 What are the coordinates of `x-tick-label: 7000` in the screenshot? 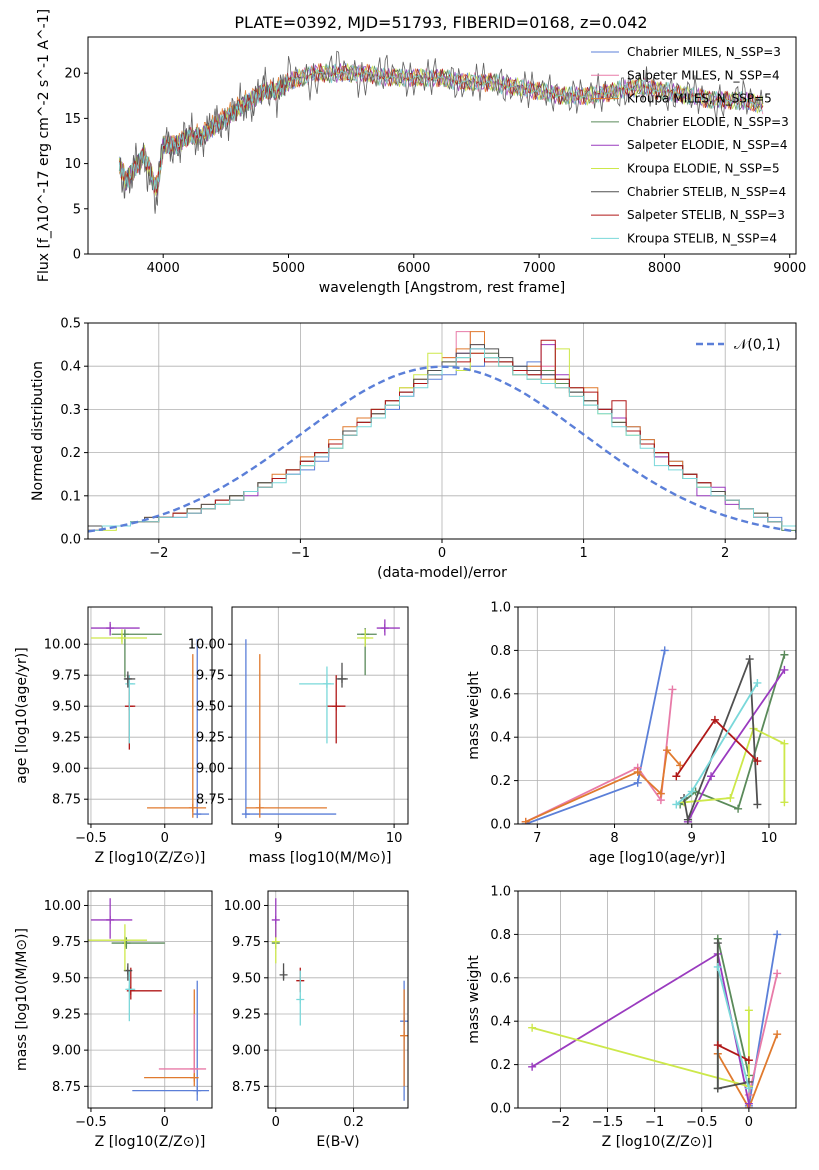 It's located at (539, 268).